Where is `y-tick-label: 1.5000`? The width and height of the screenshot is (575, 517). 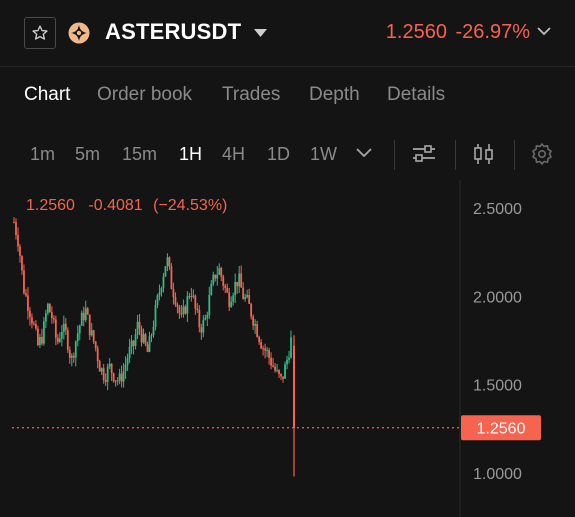 y-tick-label: 1.5000 is located at coordinates (497, 386).